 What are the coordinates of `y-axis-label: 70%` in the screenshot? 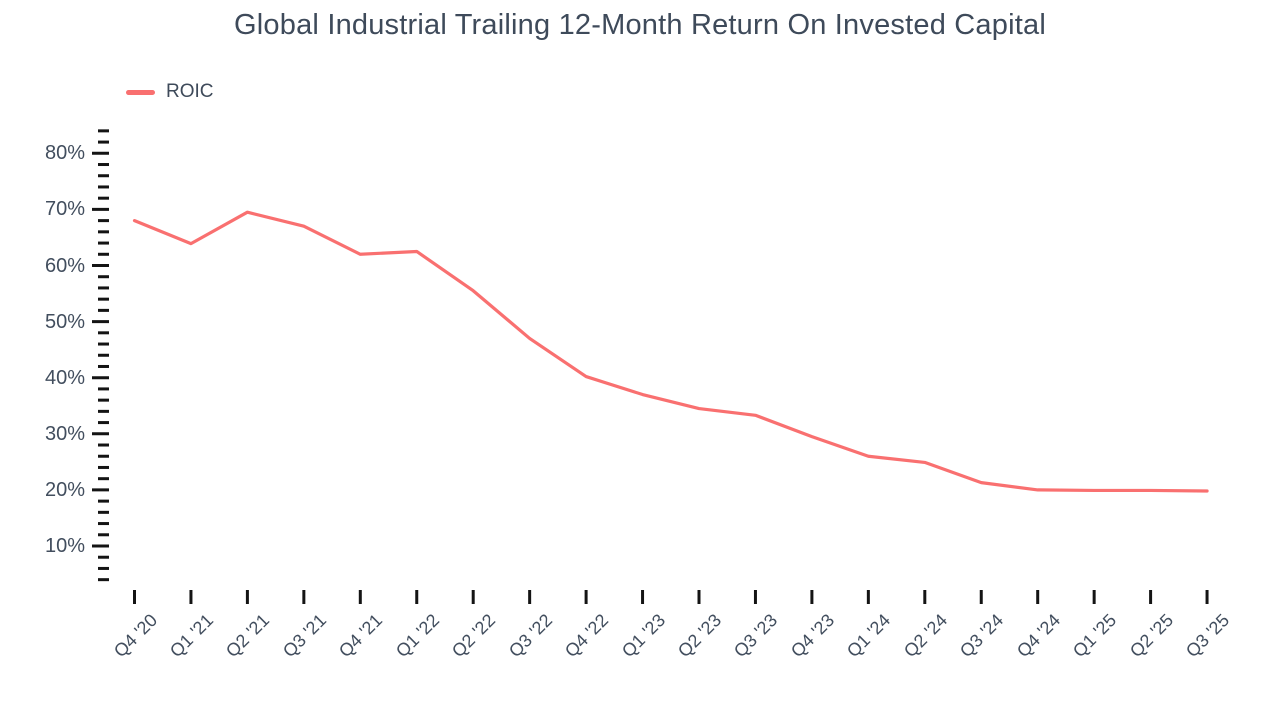 It's located at (64, 209).